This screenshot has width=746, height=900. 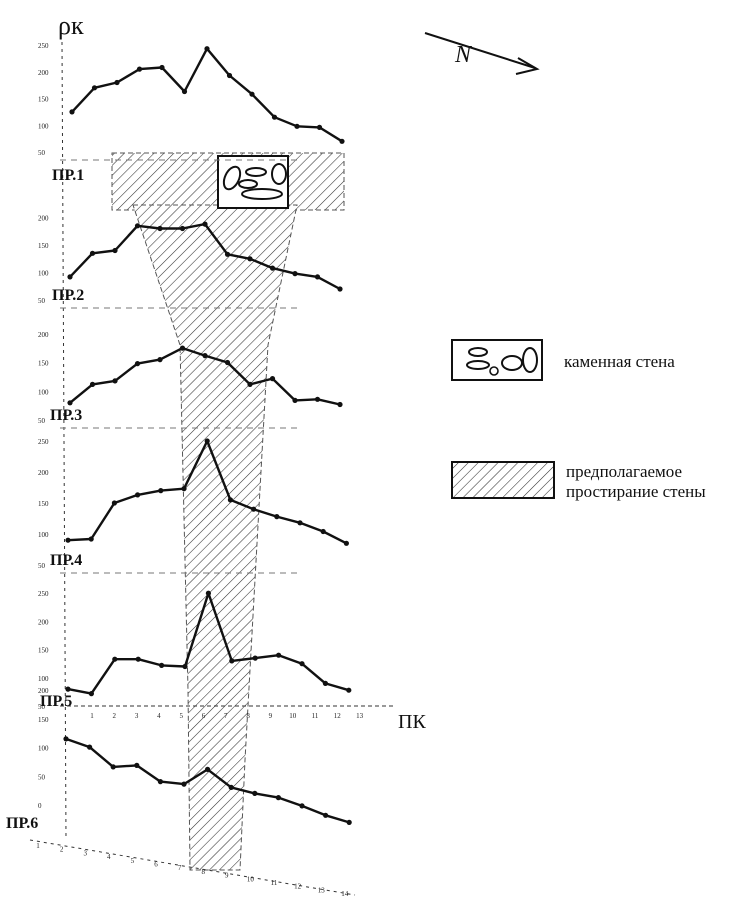 I want to click on x-tick-label: 10, so click(x=293, y=716).